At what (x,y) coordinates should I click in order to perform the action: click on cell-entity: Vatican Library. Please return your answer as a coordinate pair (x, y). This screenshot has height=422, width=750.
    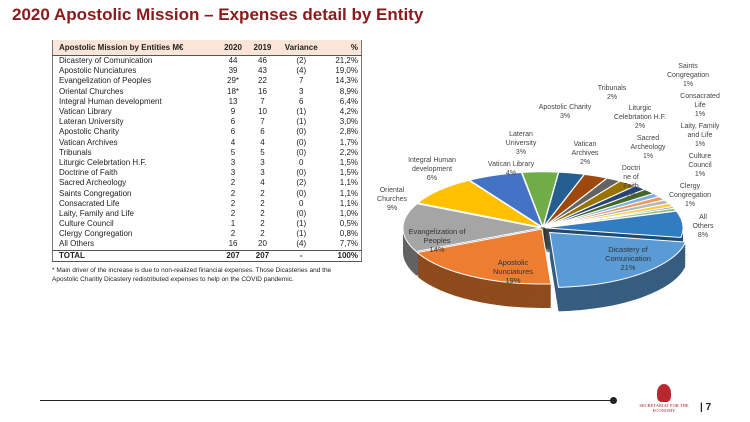
    Looking at the image, I should click on (85, 112).